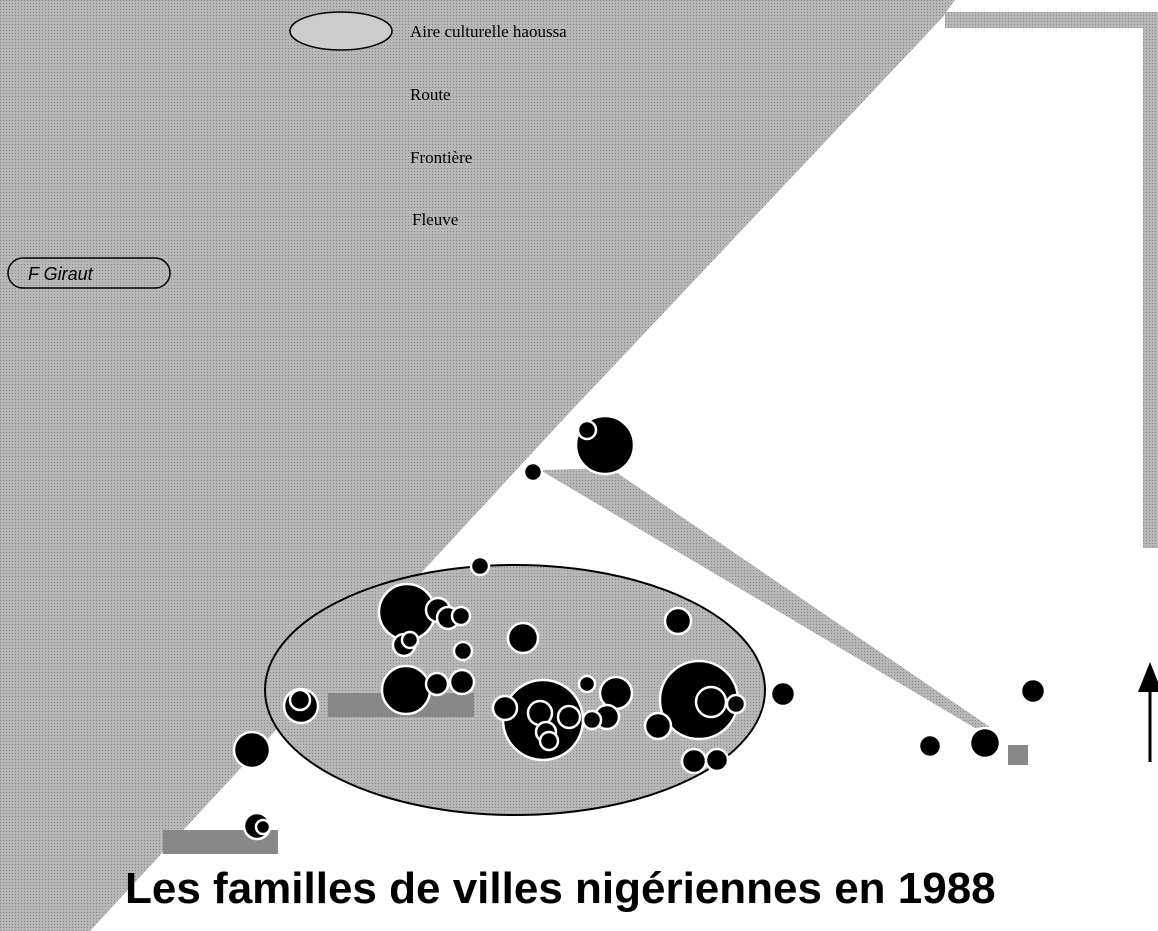 This screenshot has height=931, width=1158. I want to click on road-wedge, so click(765, 598).